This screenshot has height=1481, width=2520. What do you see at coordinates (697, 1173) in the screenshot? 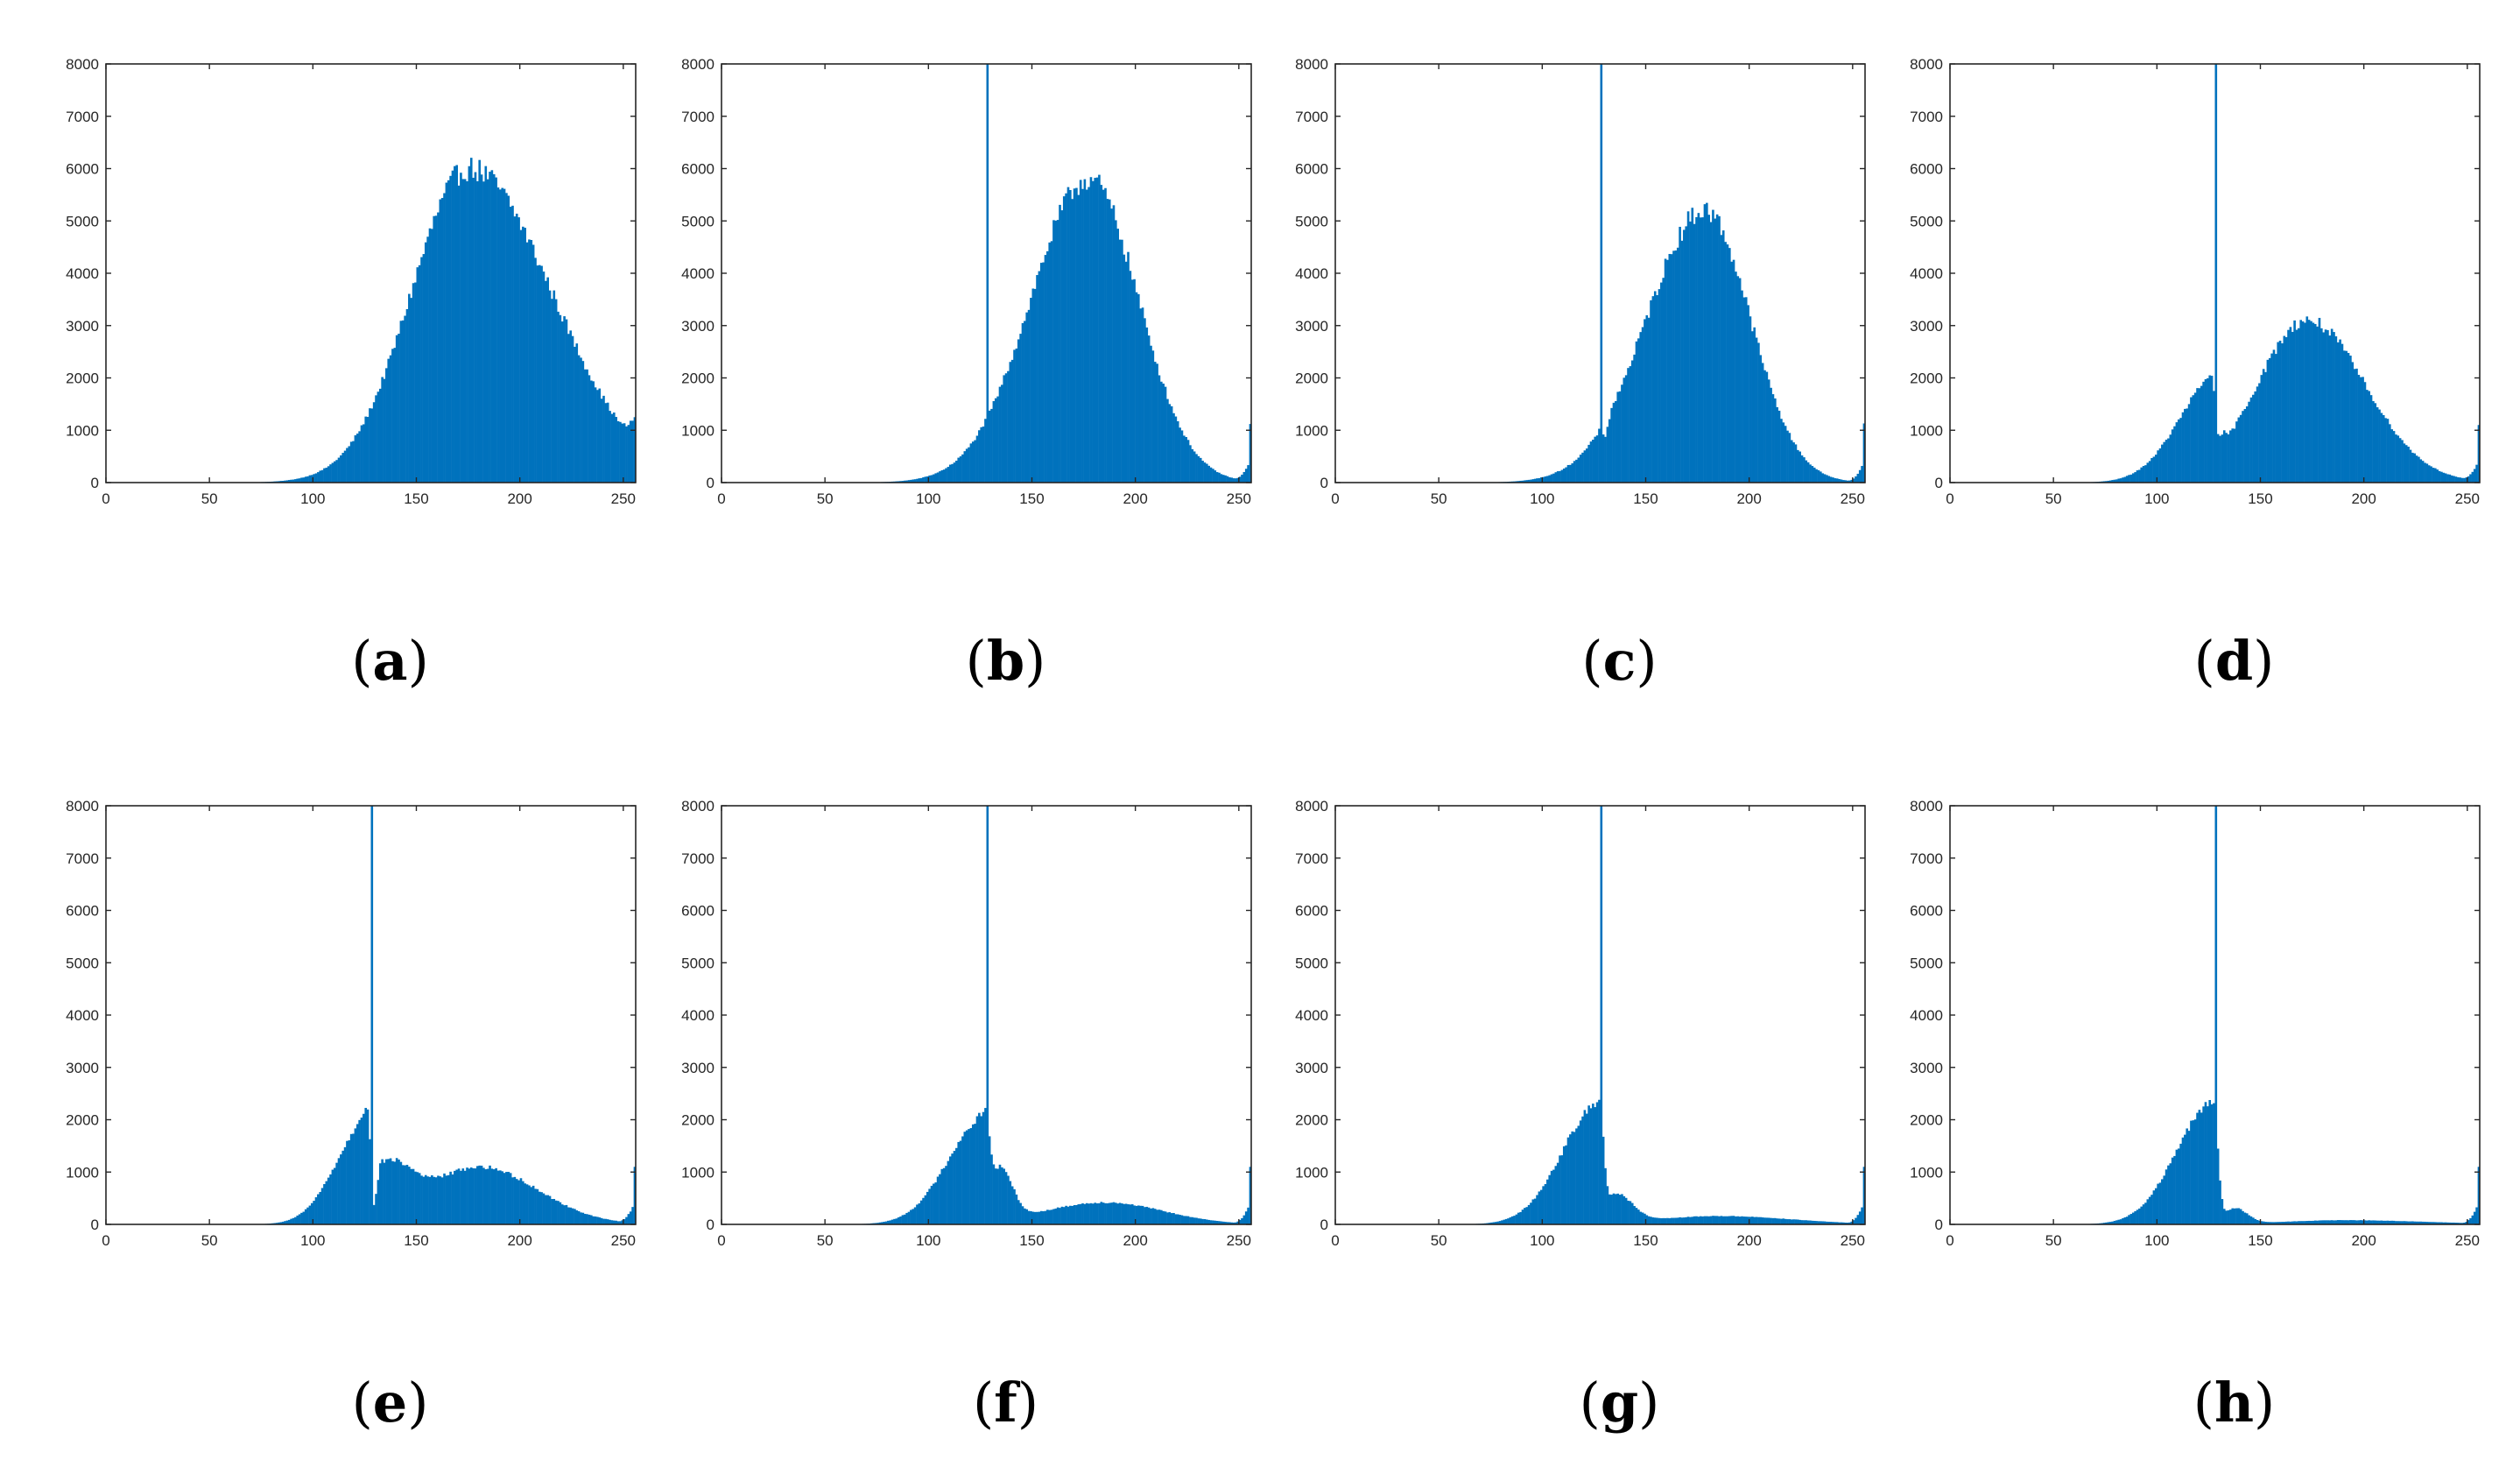
I see `y-tick-label: 1000` at bounding box center [697, 1173].